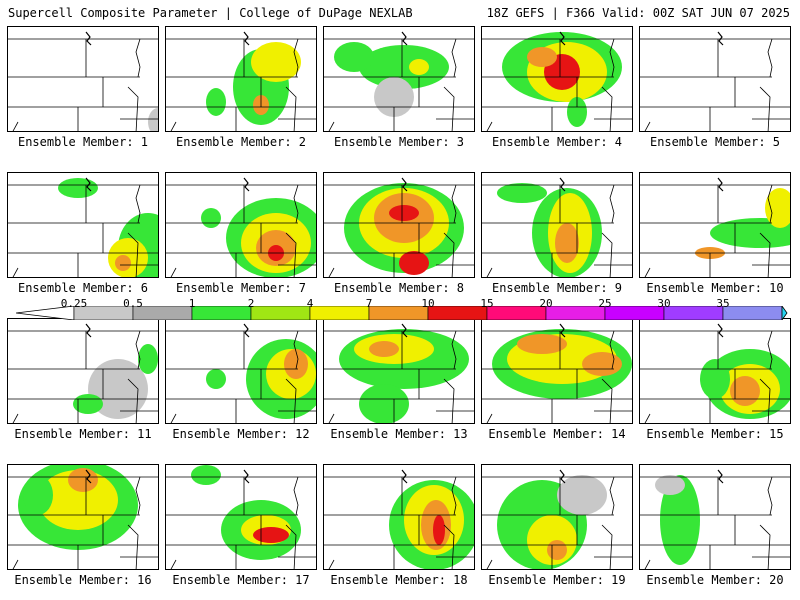 The image size is (800, 600). What do you see at coordinates (251, 303) in the screenshot?
I see `colorbar-tick-label: 2` at bounding box center [251, 303].